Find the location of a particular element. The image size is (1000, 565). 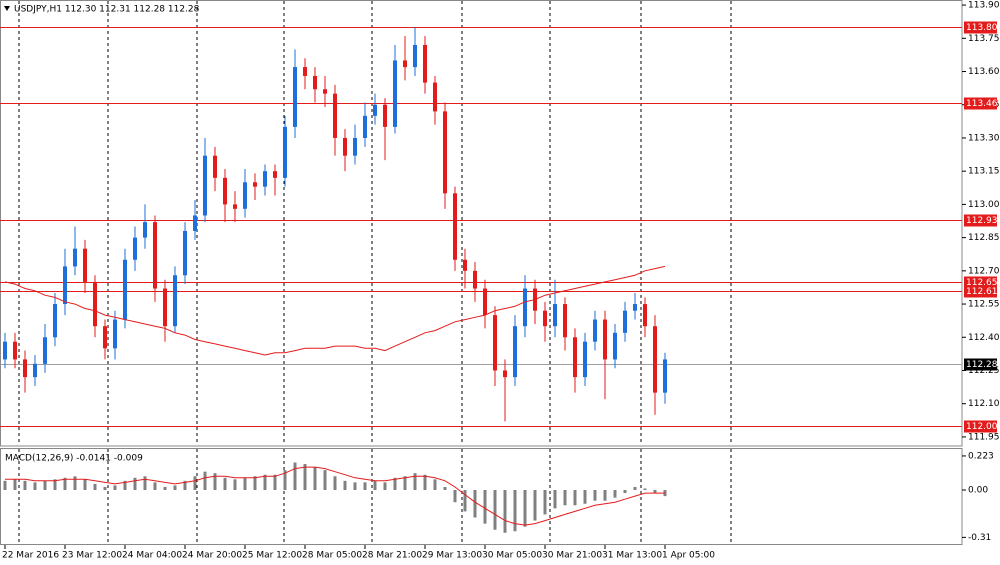

y-tick-label: 113.15 is located at coordinates (984, 172).